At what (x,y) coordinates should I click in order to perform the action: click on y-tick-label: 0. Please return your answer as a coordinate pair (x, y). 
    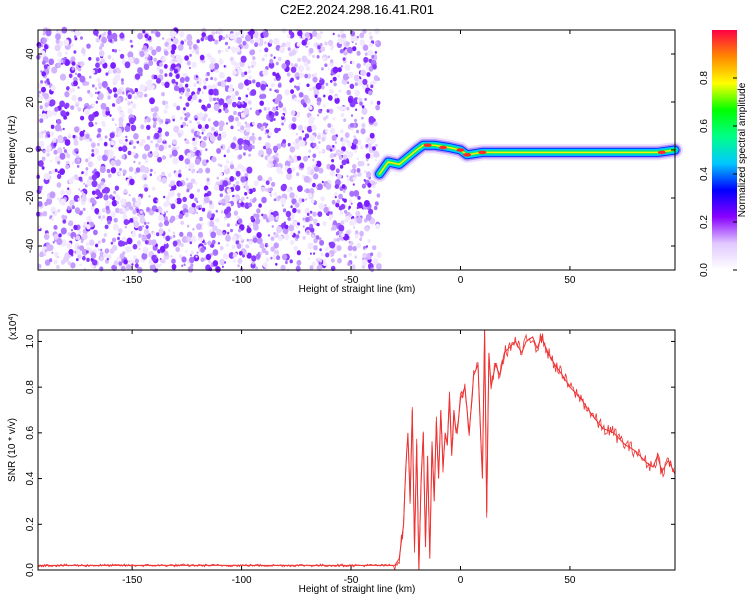
    Looking at the image, I should click on (30, 150).